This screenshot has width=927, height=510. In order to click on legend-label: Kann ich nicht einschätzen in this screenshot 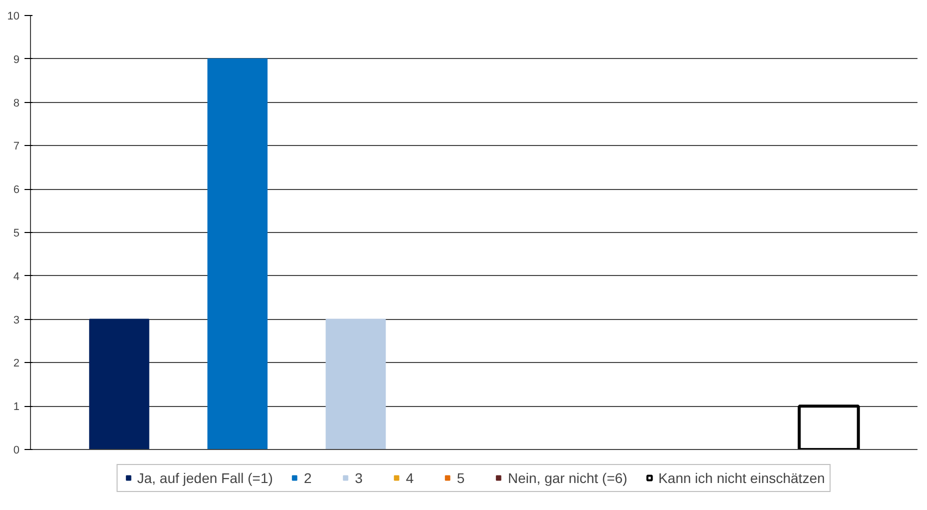, I will do `click(741, 478)`.